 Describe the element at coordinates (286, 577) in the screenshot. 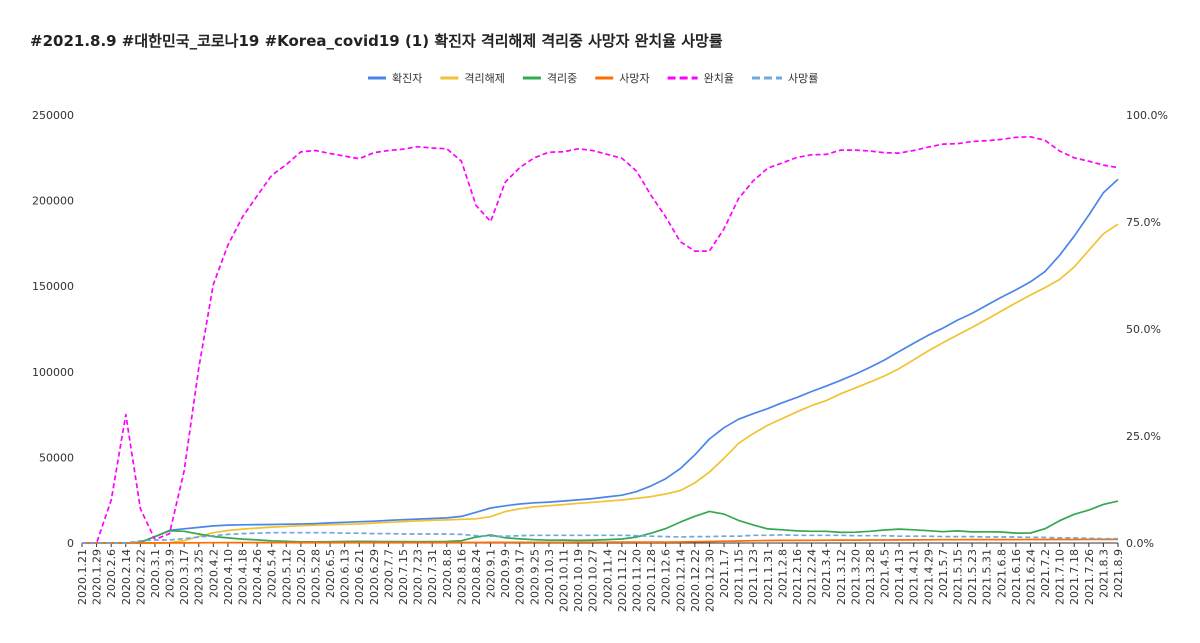

I see `x-tick-label: 2020.5.12` at that location.